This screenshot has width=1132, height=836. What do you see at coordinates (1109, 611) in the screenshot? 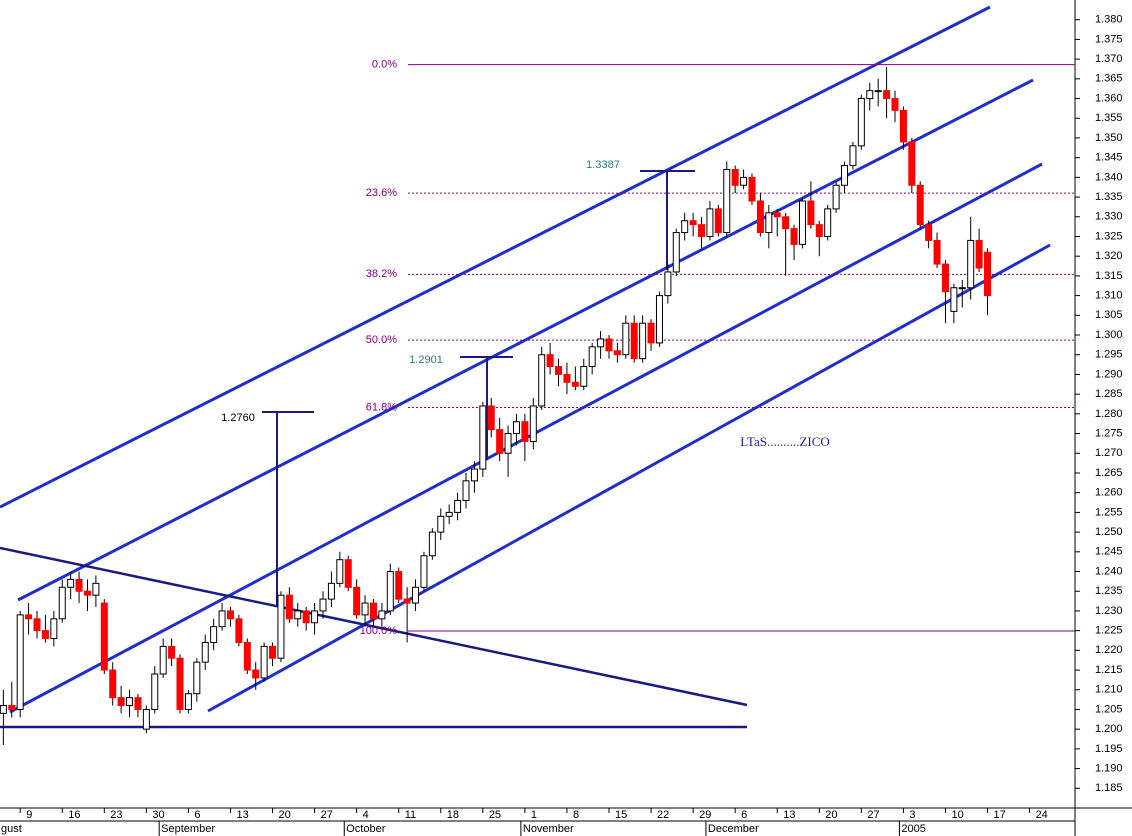
I see `y-tick-label: 1.230` at bounding box center [1109, 611].